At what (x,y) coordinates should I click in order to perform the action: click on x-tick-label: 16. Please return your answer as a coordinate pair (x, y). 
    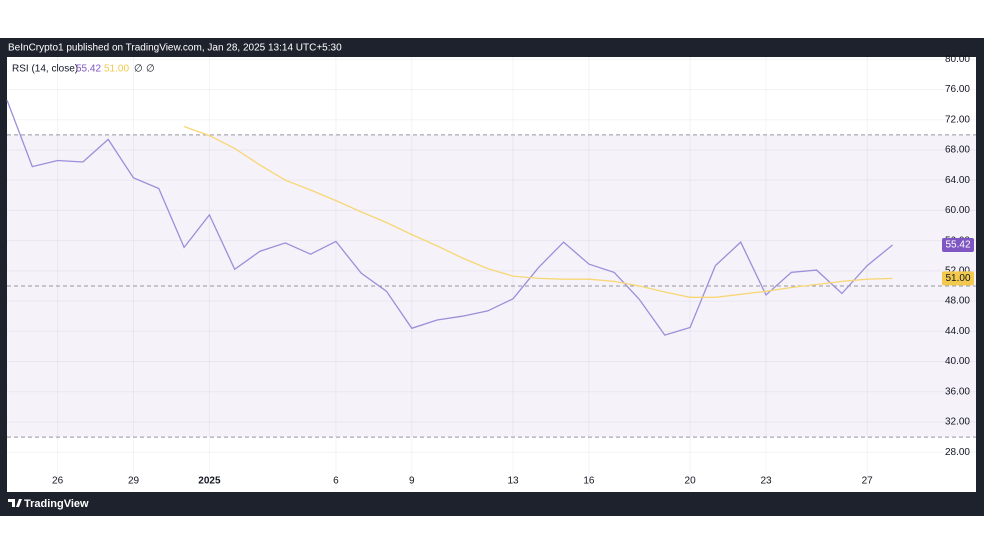
    Looking at the image, I should click on (589, 481).